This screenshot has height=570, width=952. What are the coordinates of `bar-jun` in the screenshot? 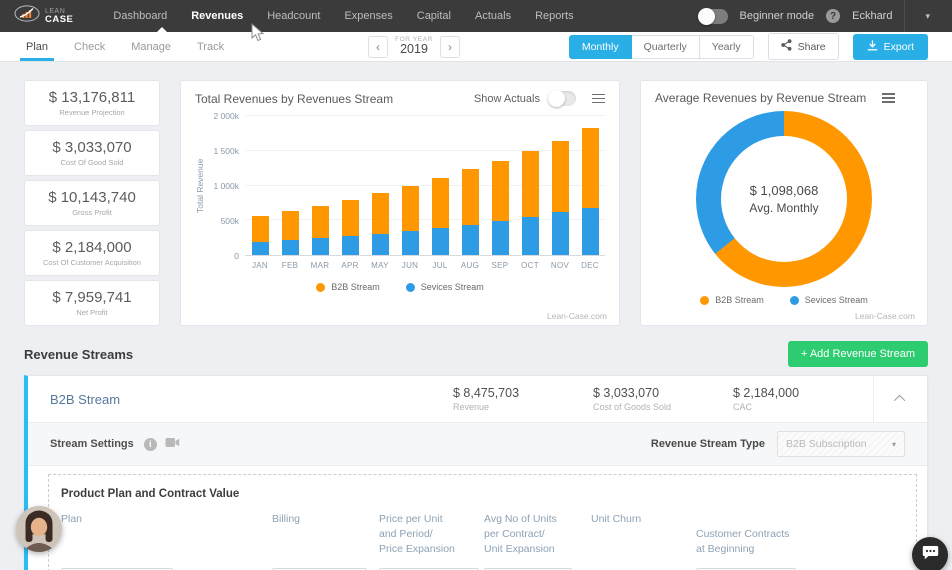 It's located at (410, 185).